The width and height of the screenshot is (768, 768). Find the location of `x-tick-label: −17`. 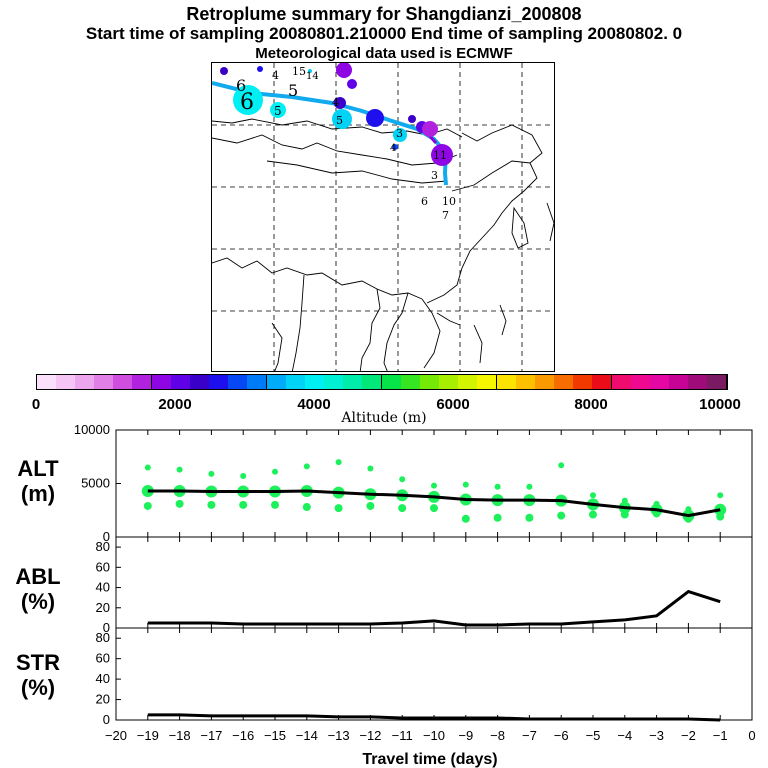

x-tick-label: −17 is located at coordinates (211, 735).